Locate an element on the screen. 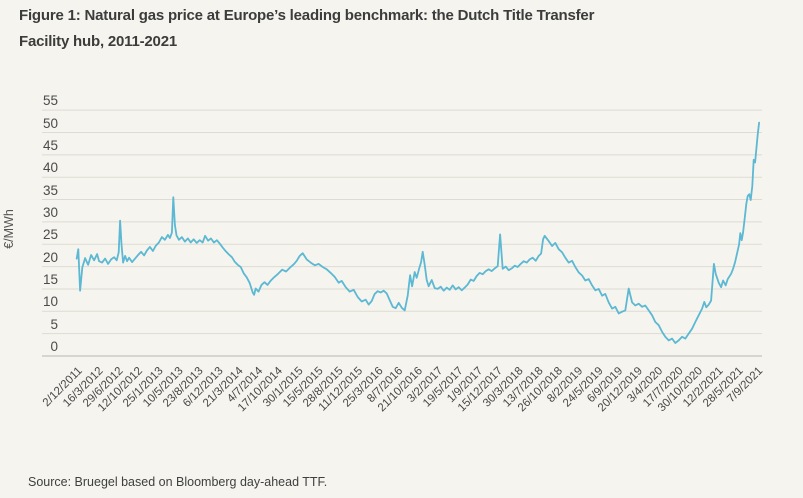 The height and width of the screenshot is (498, 803). y-tick-label: 40 is located at coordinates (50, 168).